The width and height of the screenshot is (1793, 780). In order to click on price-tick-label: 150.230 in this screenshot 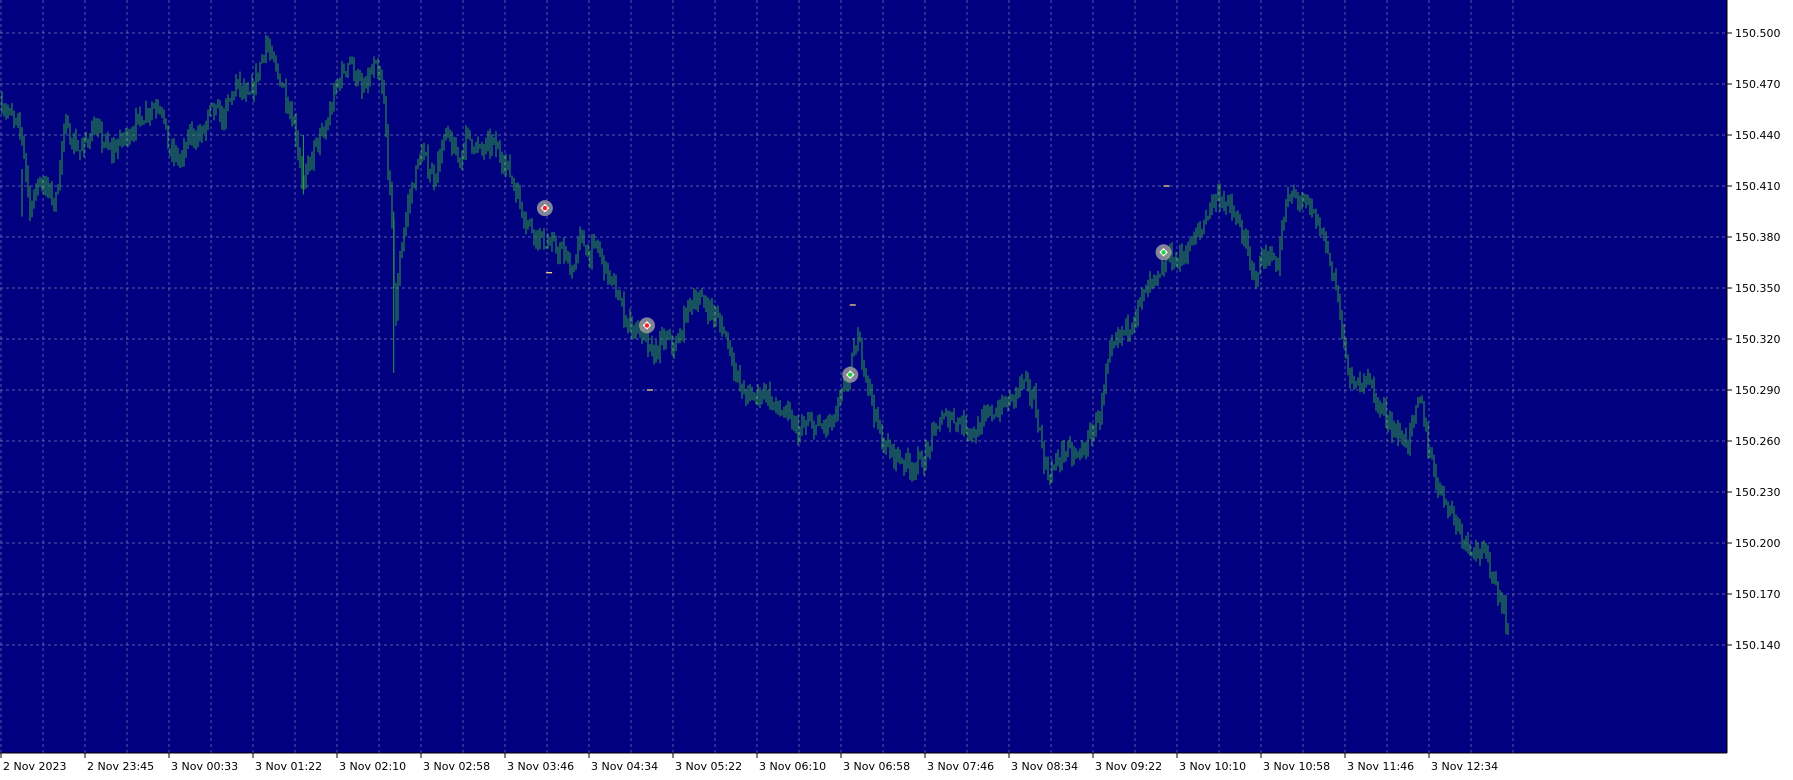, I will do `click(1758, 492)`.